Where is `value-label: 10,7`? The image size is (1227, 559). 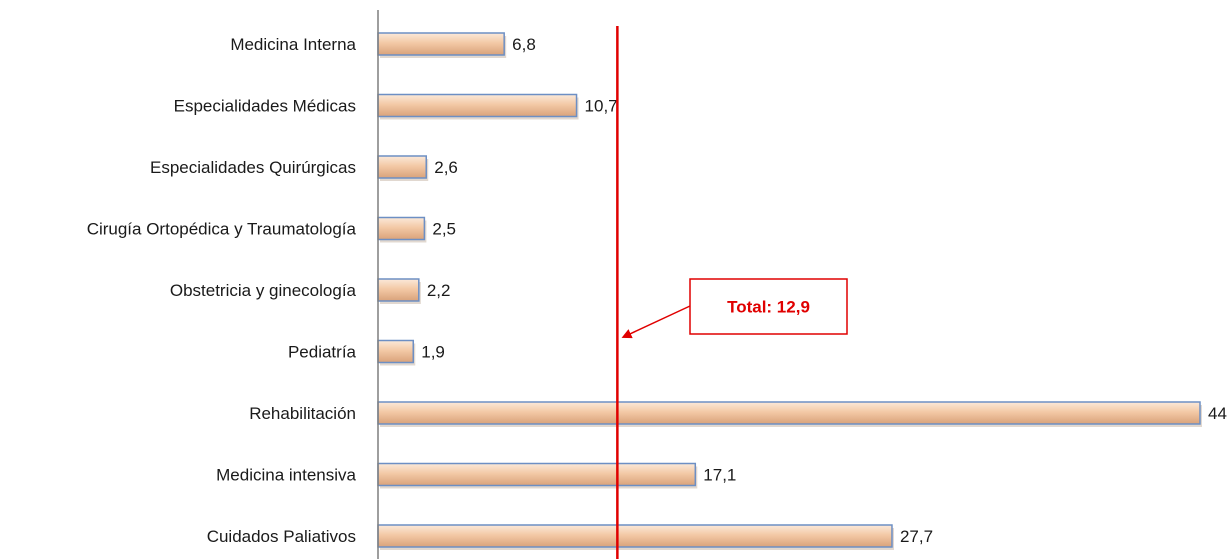
value-label: 10,7 is located at coordinates (601, 106).